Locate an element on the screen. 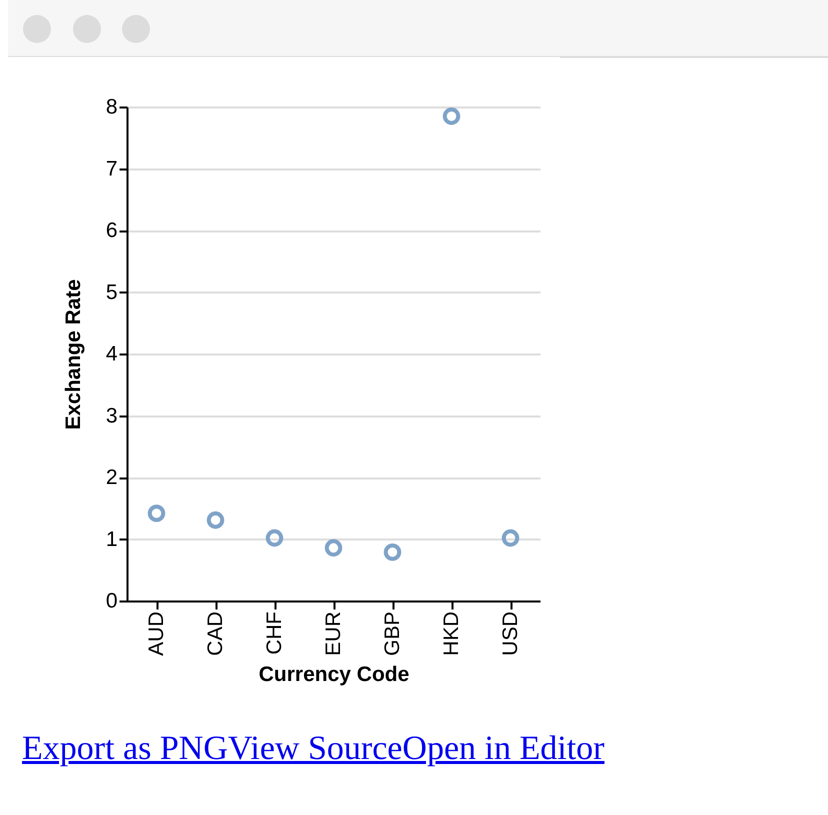  x-tick-label: AUD is located at coordinates (156, 634).